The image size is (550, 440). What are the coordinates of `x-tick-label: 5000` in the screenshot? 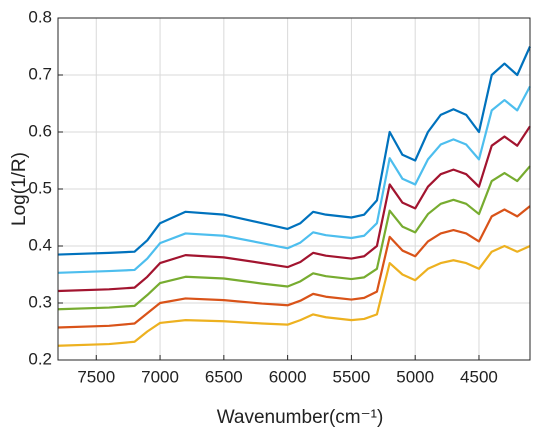 It's located at (415, 376).